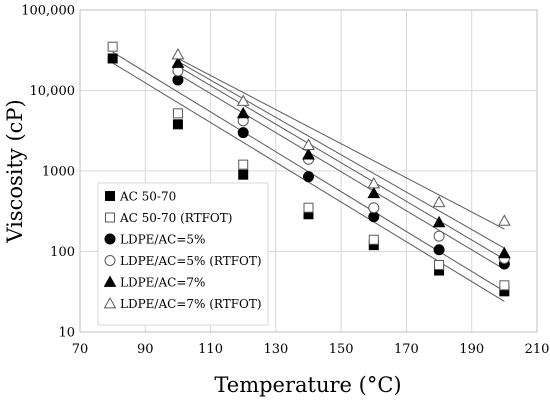 Image resolution: width=550 pixels, height=401 pixels. I want to click on x-tick-label-2: 110, so click(210, 349).